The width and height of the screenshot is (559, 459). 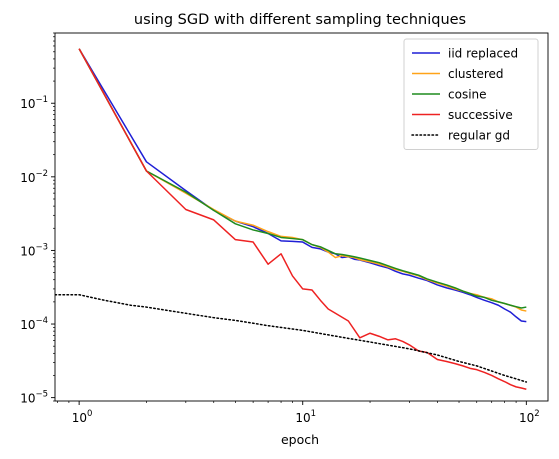 What do you see at coordinates (34, 103) in the screenshot?
I see `y-tick-label: 10⁻¹` at bounding box center [34, 103].